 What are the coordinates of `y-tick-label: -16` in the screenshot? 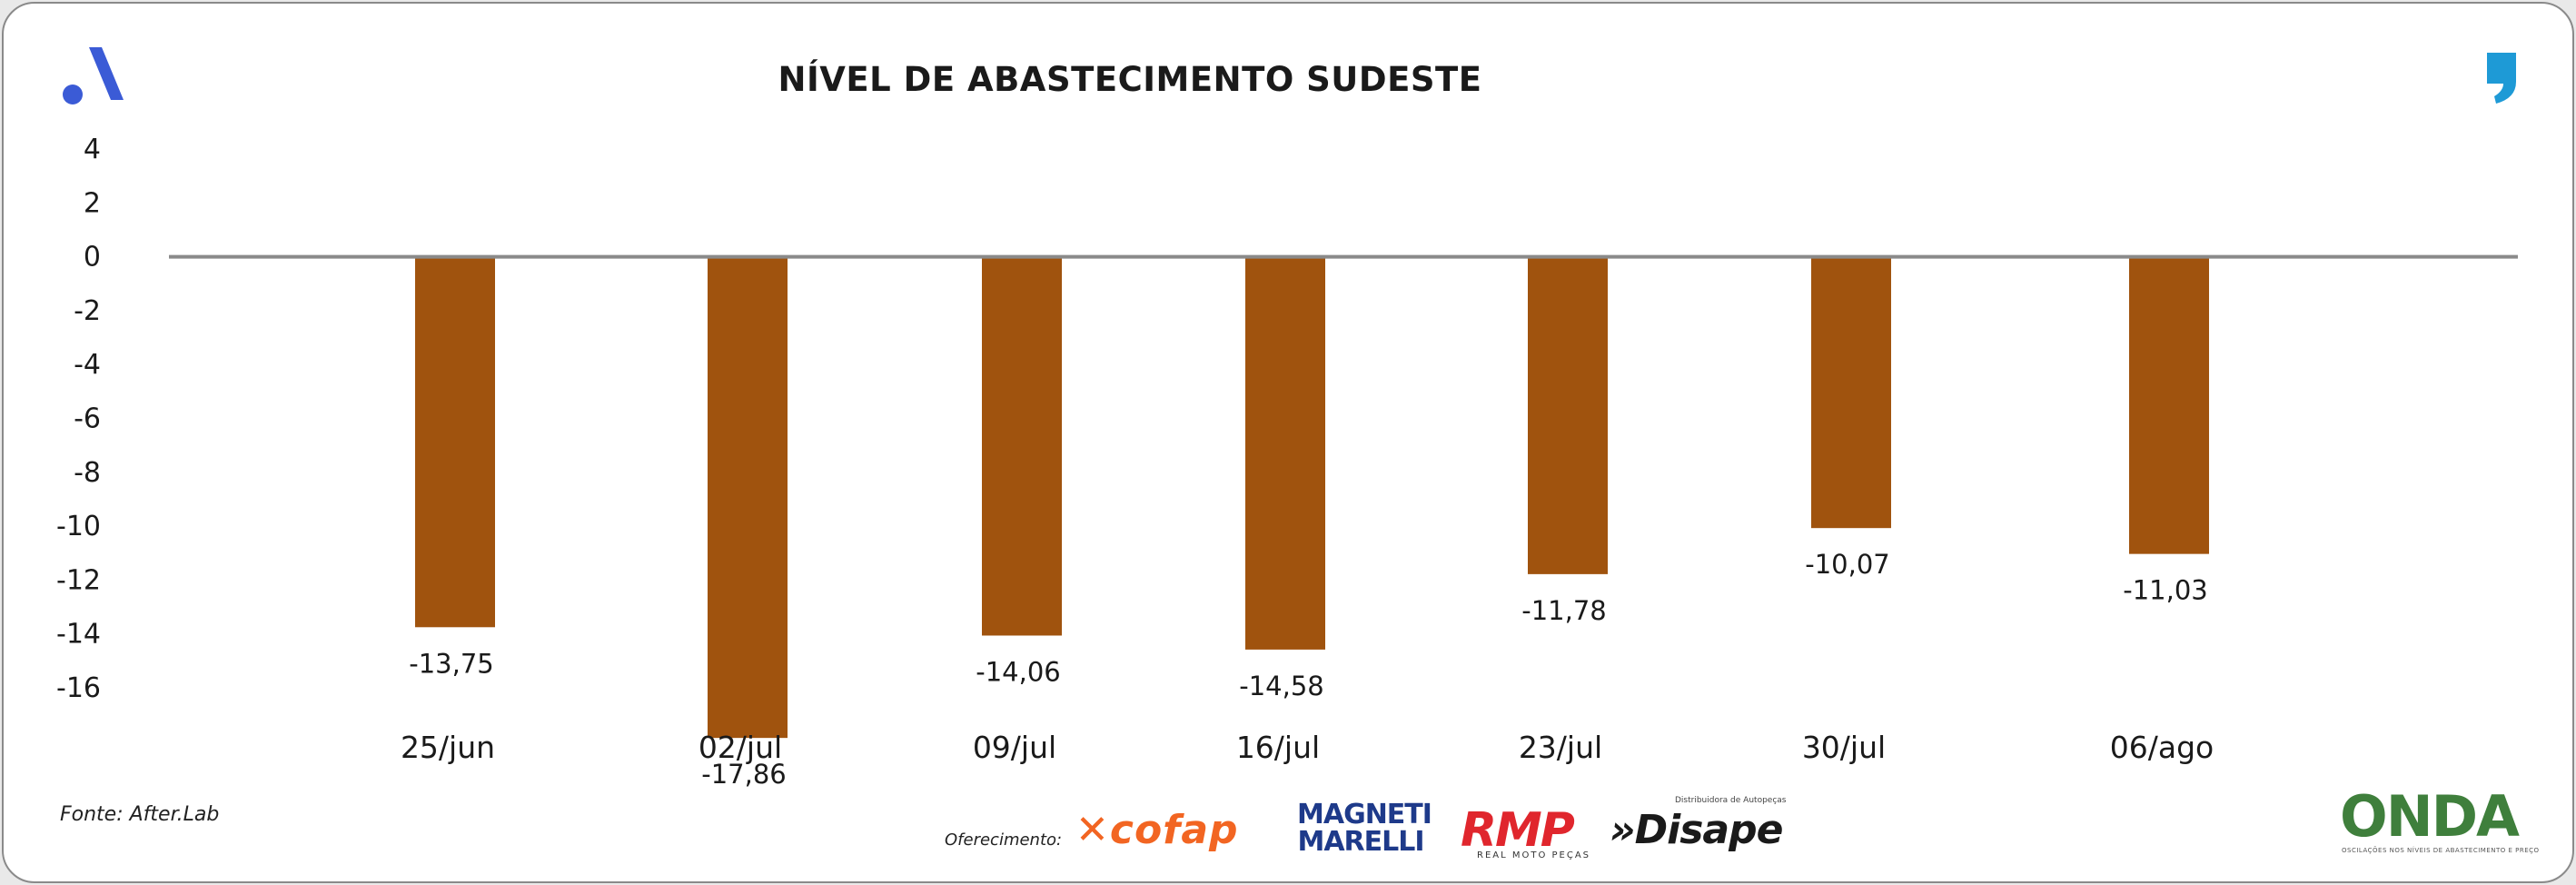 It's located at (78, 688).